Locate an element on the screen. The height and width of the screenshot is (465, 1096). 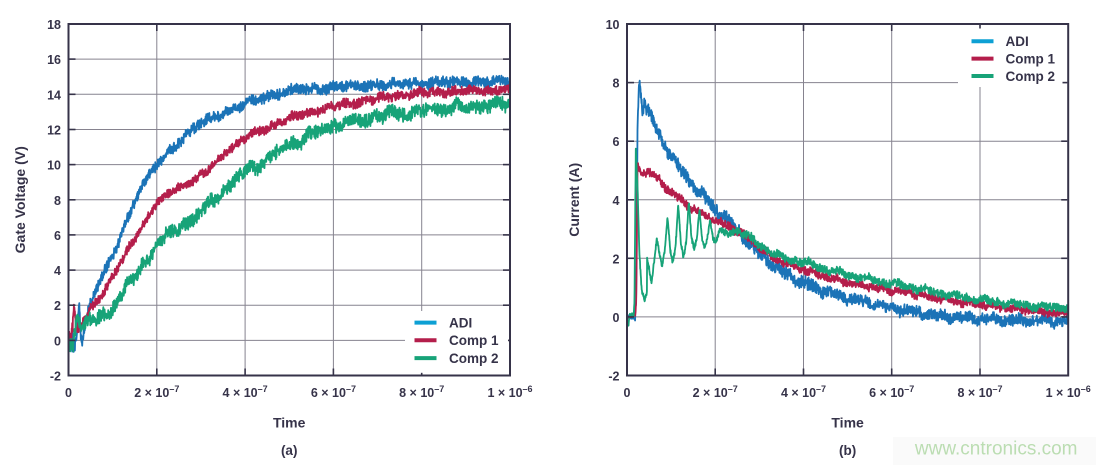
svg-text: (b) is located at coordinates (847, 450).